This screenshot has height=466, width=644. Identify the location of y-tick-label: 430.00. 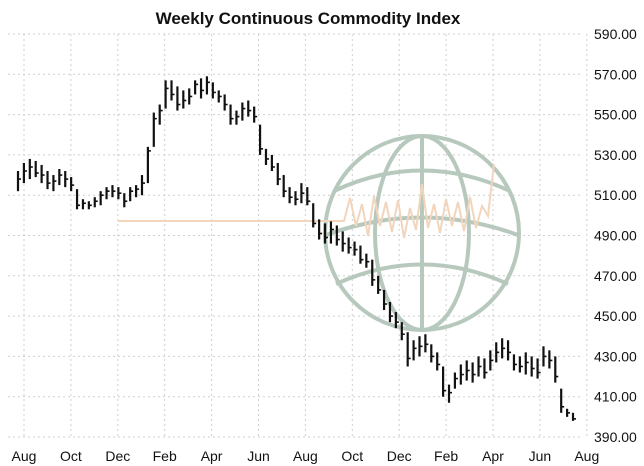
(615, 356).